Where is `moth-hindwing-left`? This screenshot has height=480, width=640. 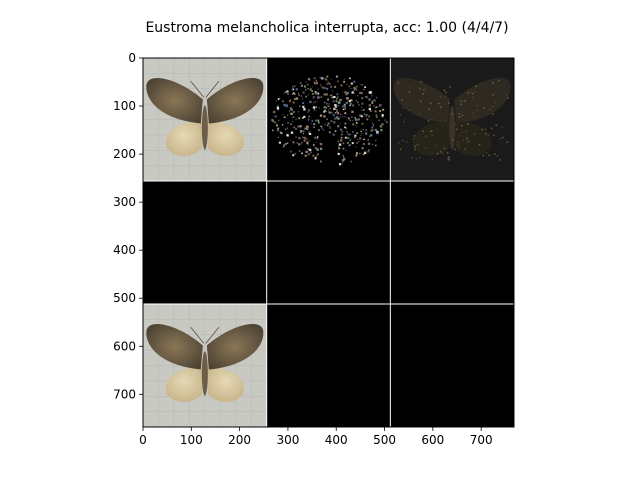 moth-hindwing-left is located at coordinates (183, 384).